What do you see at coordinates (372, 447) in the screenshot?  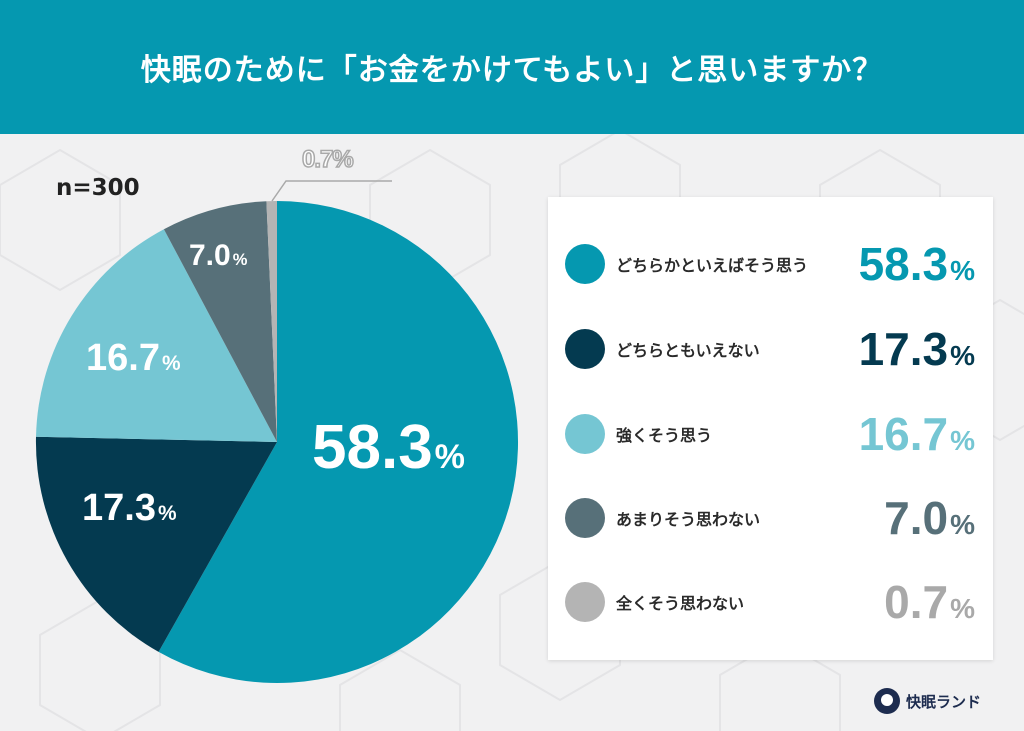 I see `slice-value: 58.3` at bounding box center [372, 447].